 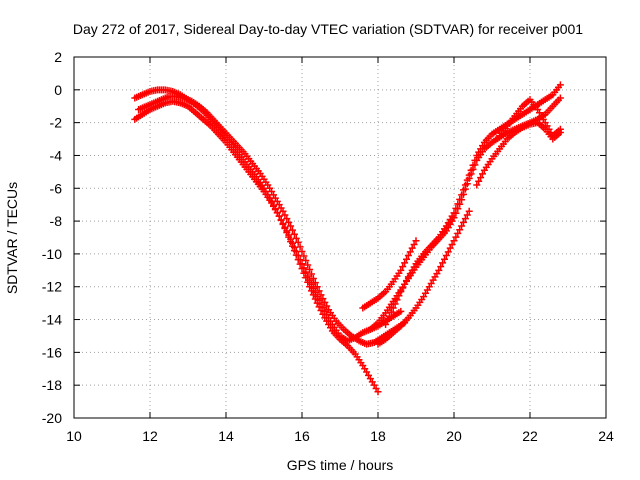 What do you see at coordinates (52, 287) in the screenshot?
I see `y-tick-label: -12` at bounding box center [52, 287].